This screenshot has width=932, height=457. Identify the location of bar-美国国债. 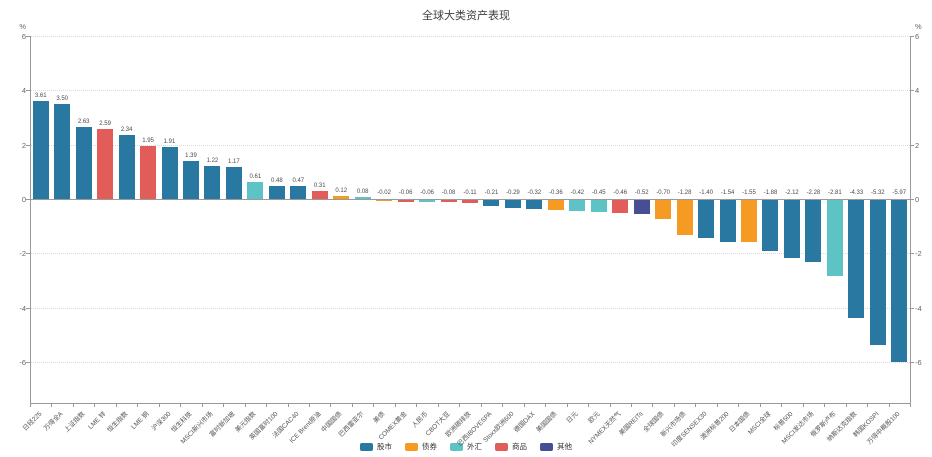
(555, 205).